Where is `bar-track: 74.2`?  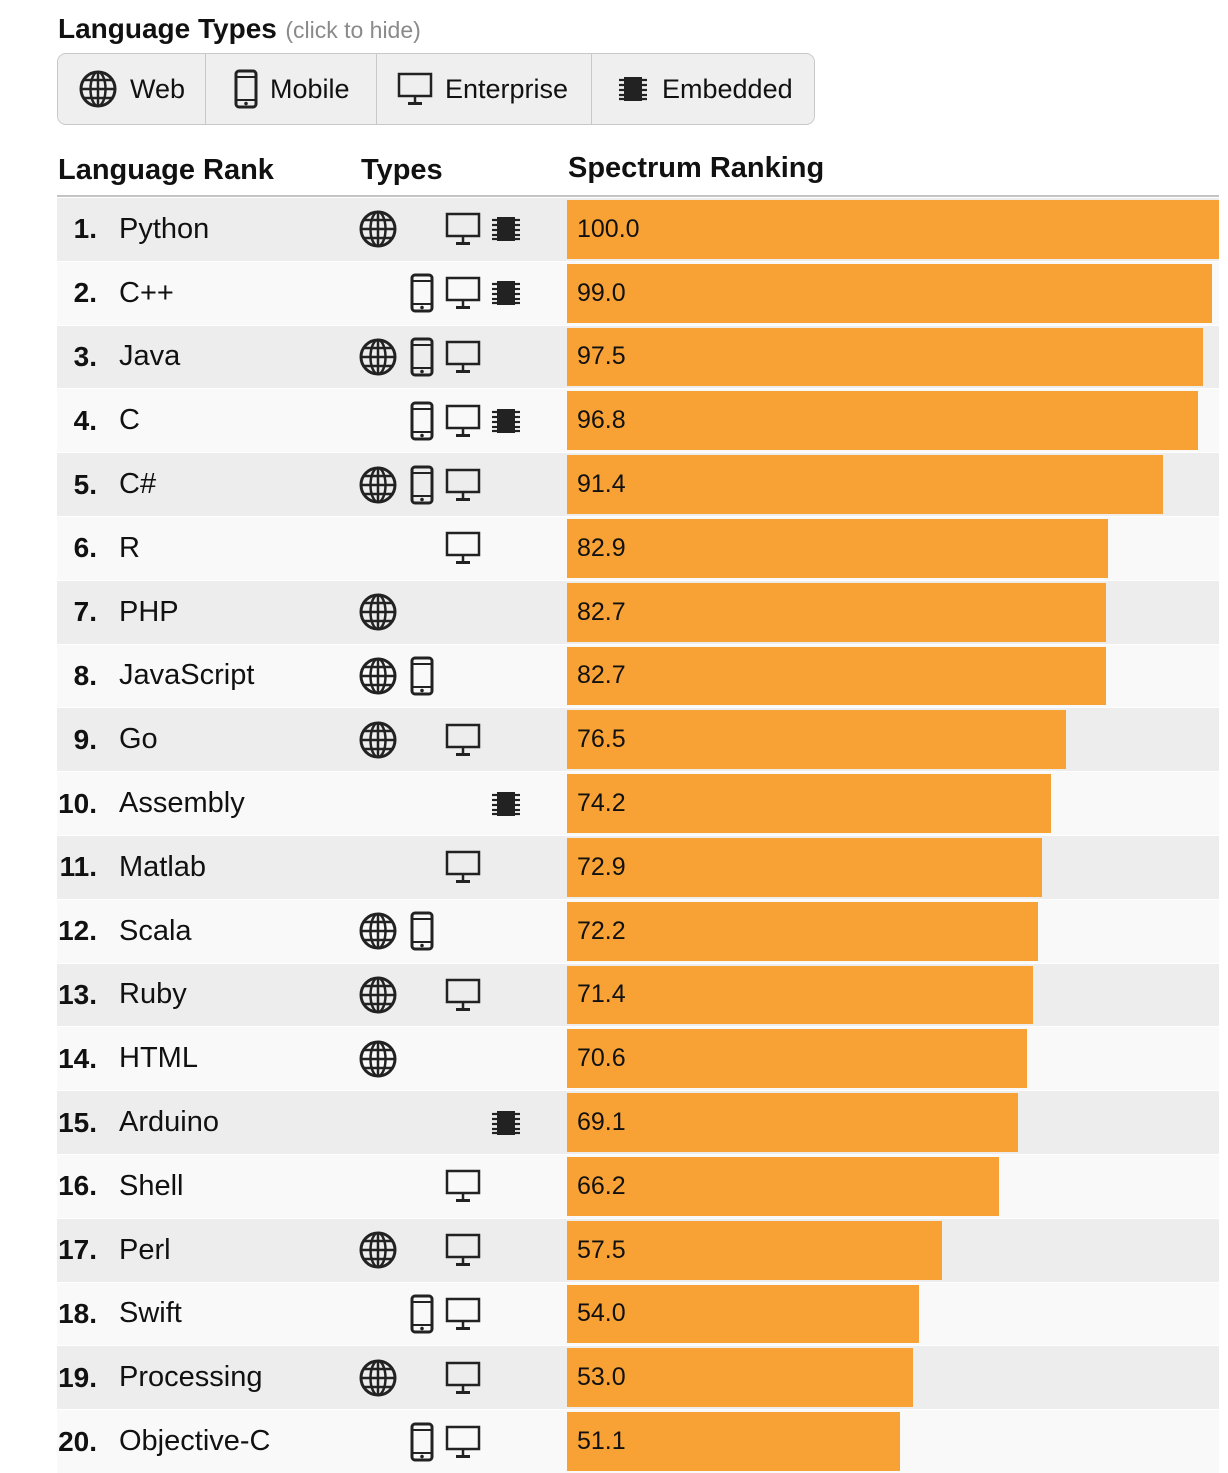 bar-track: 74.2 is located at coordinates (893, 803).